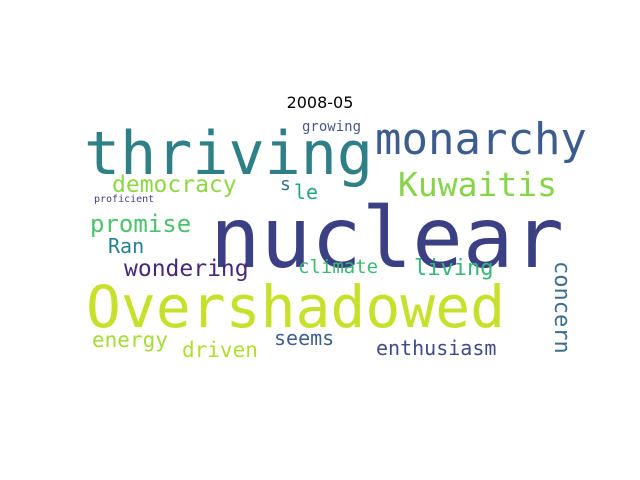 The width and height of the screenshot is (640, 480). I want to click on word-kuwaitis: Kuwaitis, so click(477, 184).